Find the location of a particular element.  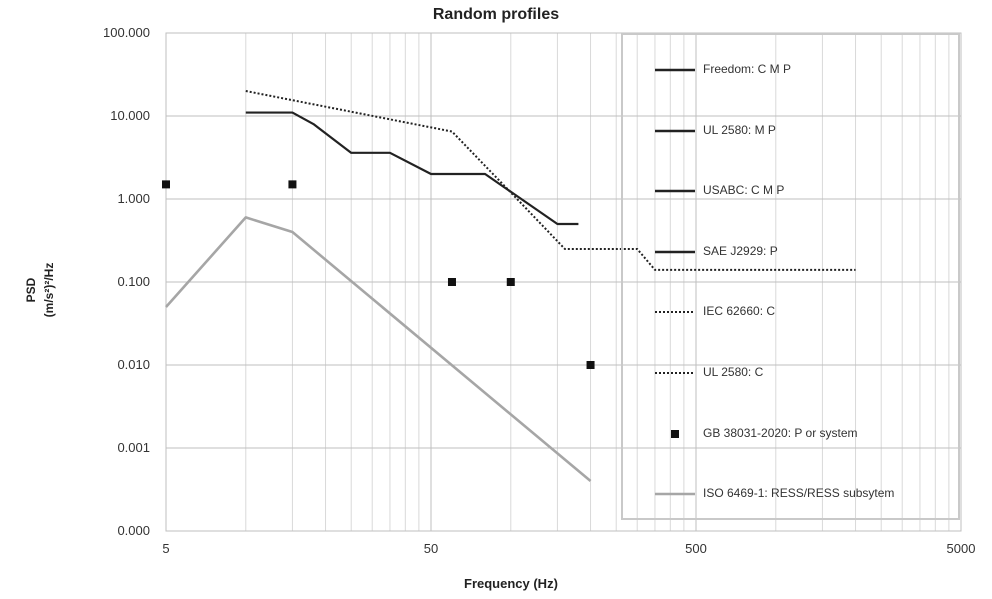

legend-label: GB 38031-2020: P or system is located at coordinates (780, 432).